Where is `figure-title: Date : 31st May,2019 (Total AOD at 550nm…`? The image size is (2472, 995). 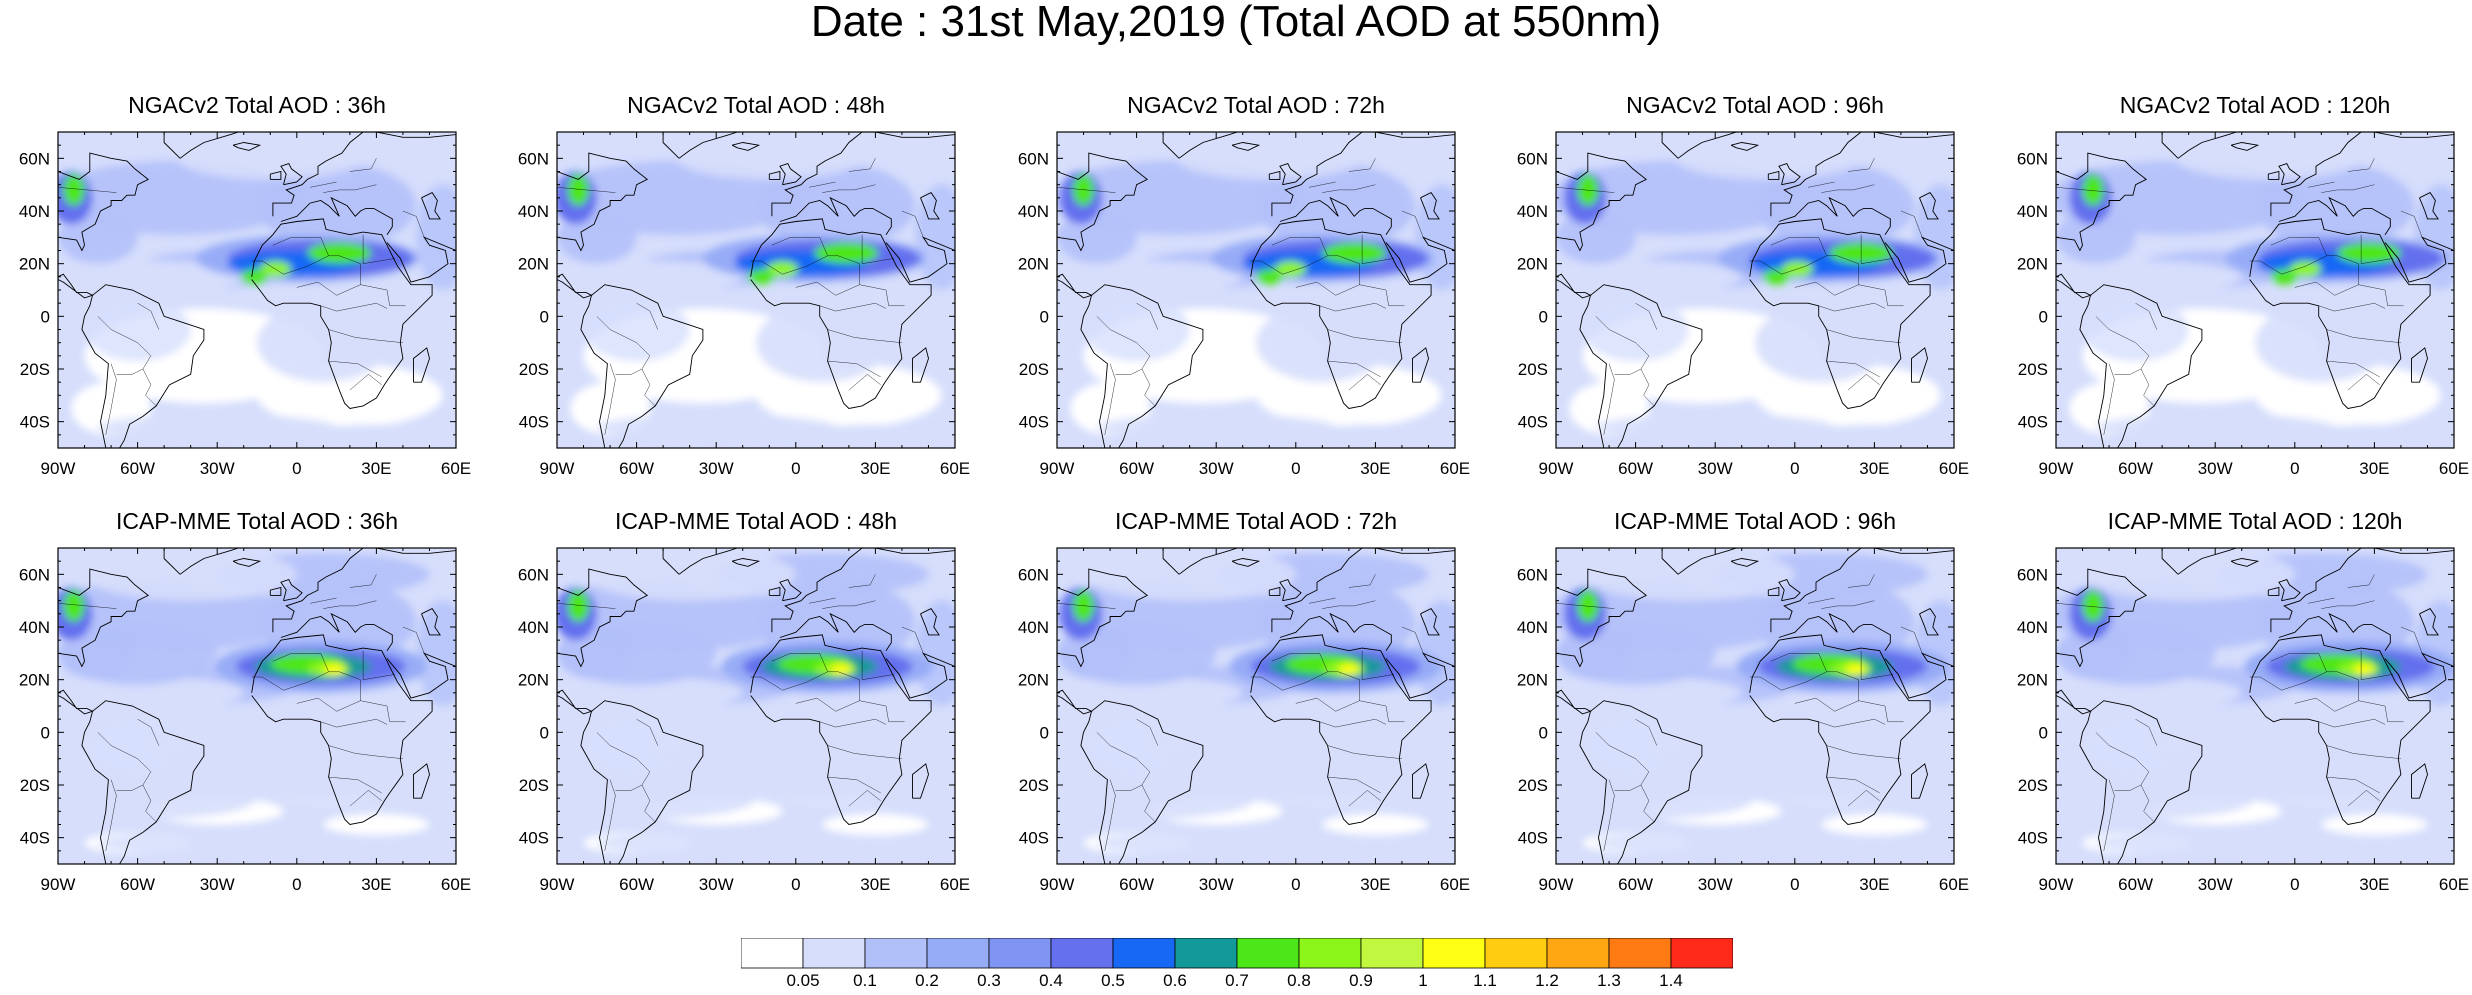 figure-title: Date : 31st May,2019 (Total AOD at 550nm… is located at coordinates (1236, 23).